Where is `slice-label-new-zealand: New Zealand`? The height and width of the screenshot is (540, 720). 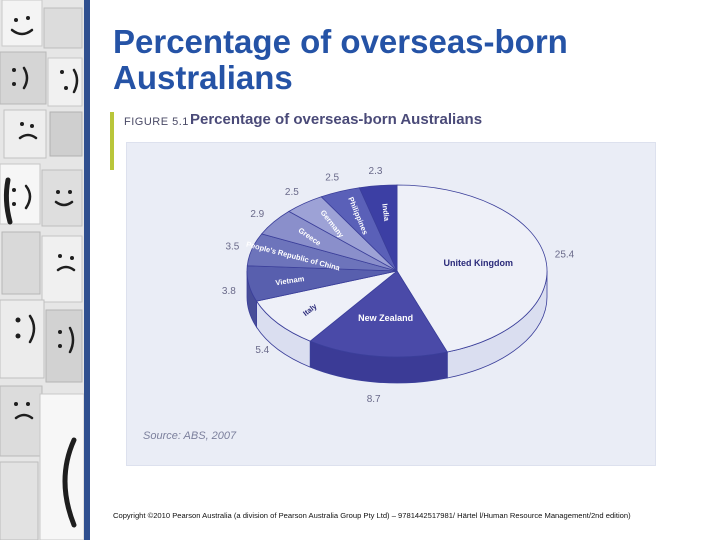 slice-label-new-zealand: New Zealand is located at coordinates (385, 318).